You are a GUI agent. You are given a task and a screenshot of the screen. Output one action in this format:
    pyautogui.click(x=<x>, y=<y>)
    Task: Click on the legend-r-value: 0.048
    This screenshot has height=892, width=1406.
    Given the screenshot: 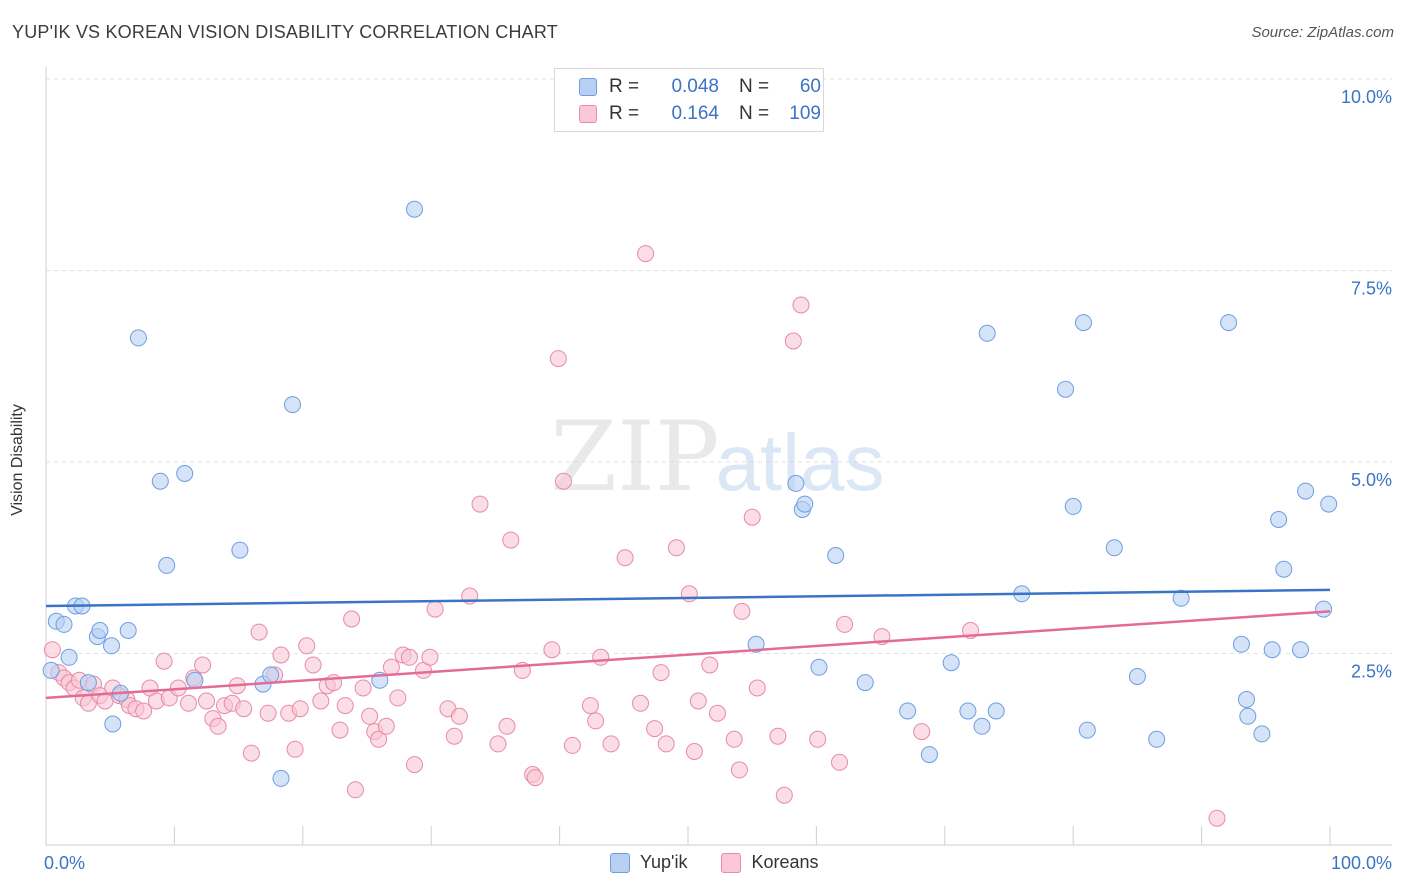 What is the action you would take?
    pyautogui.click(x=695, y=86)
    